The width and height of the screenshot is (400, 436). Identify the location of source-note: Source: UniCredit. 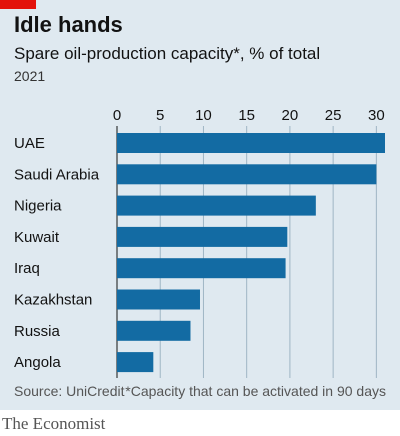
(69, 391).